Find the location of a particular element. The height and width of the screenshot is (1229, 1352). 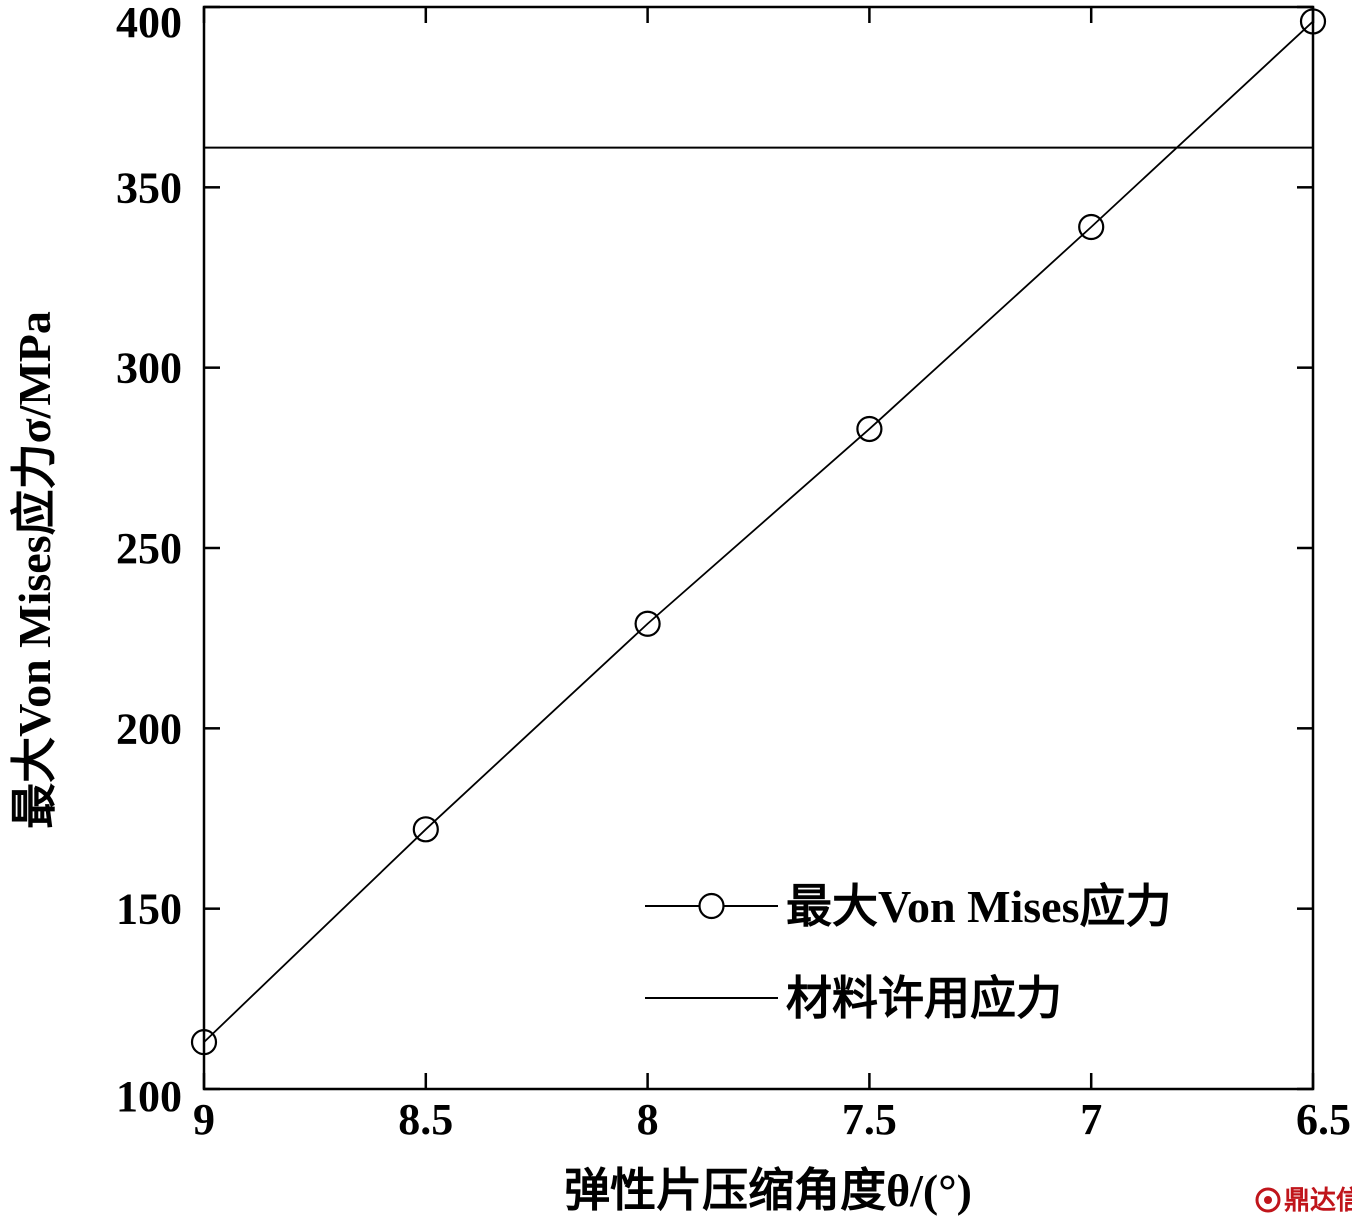

legend-marker-circle is located at coordinates (711, 906).